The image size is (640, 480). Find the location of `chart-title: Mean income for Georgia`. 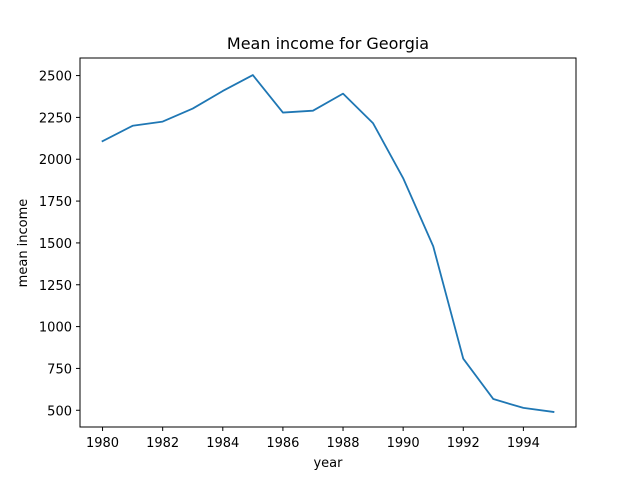

chart-title: Mean income for Georgia is located at coordinates (328, 43).